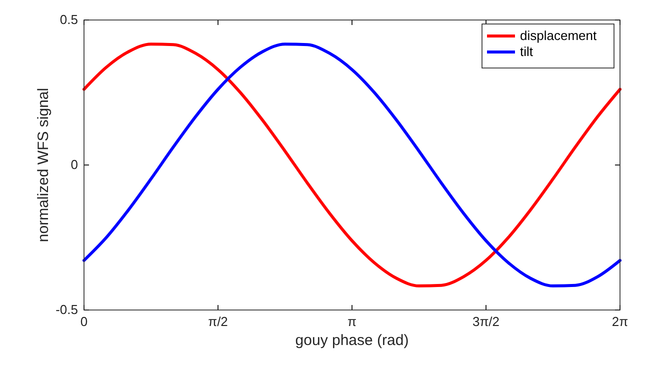  What do you see at coordinates (69, 19) in the screenshot?
I see `y-tick-label: 0.5` at bounding box center [69, 19].